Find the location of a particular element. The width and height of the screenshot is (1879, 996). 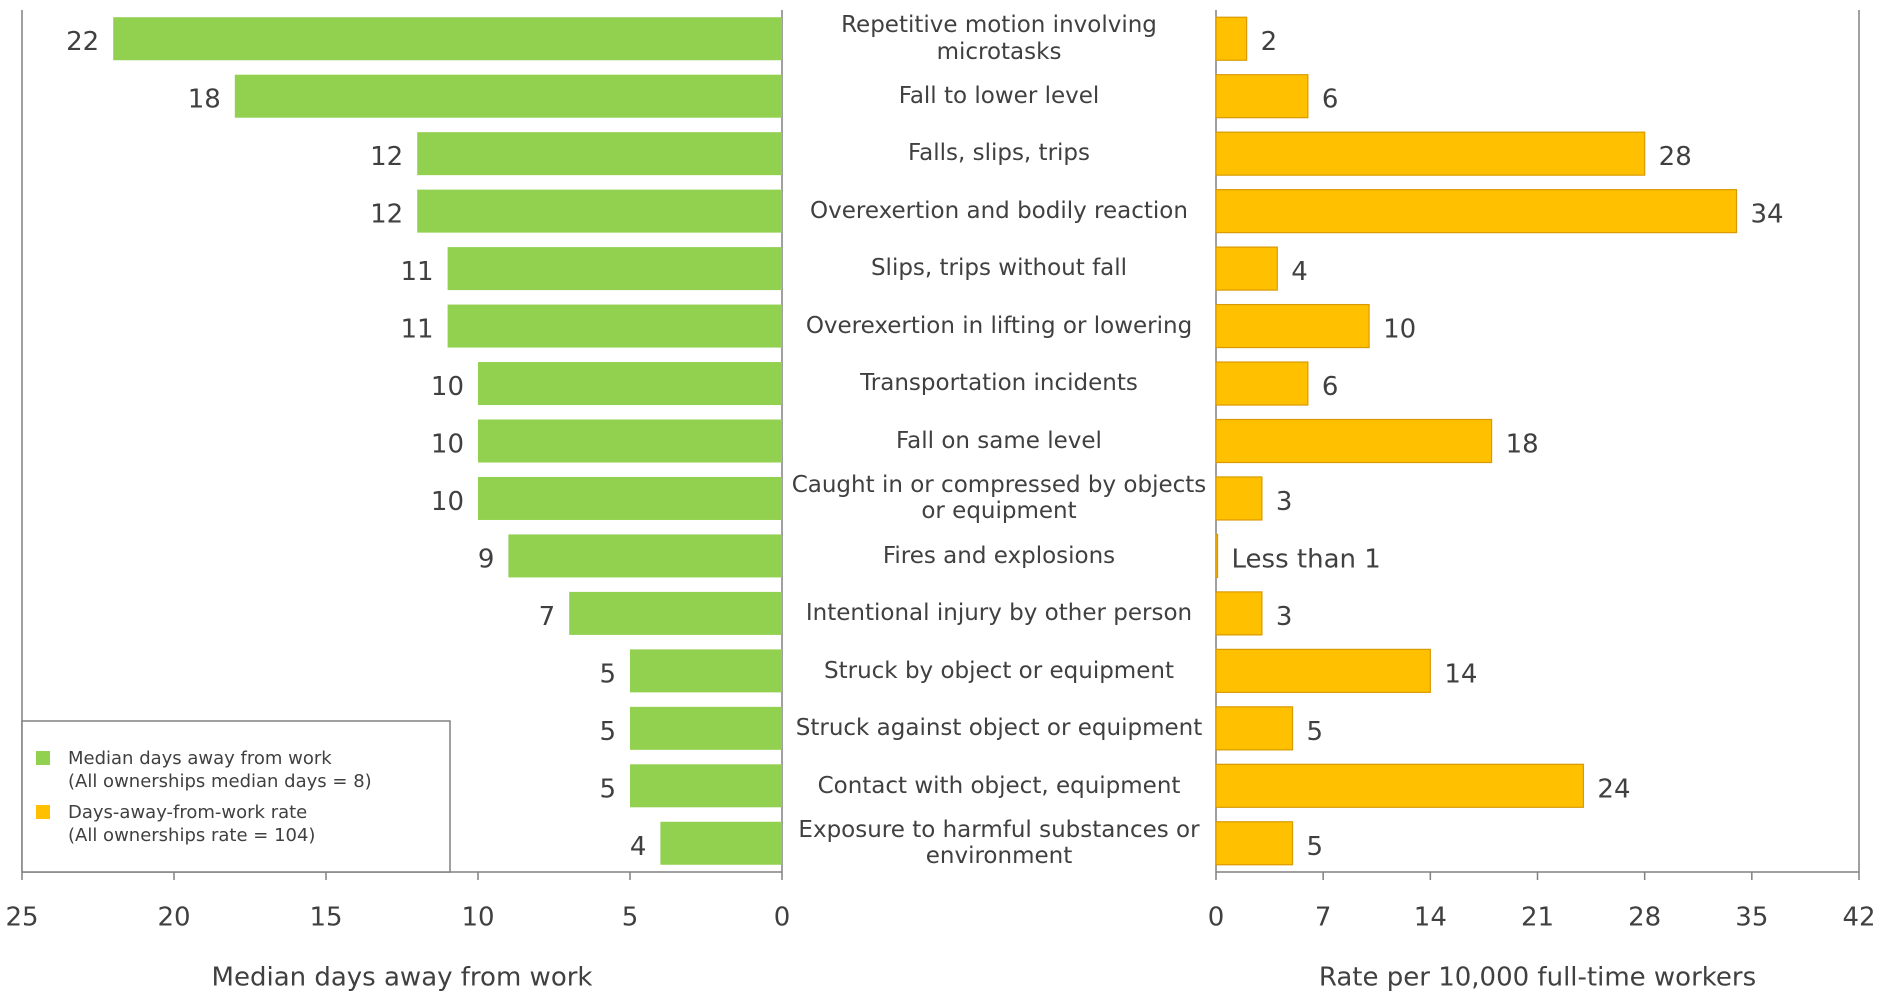

category-label: Overexertion and bodily reaction is located at coordinates (999, 210).